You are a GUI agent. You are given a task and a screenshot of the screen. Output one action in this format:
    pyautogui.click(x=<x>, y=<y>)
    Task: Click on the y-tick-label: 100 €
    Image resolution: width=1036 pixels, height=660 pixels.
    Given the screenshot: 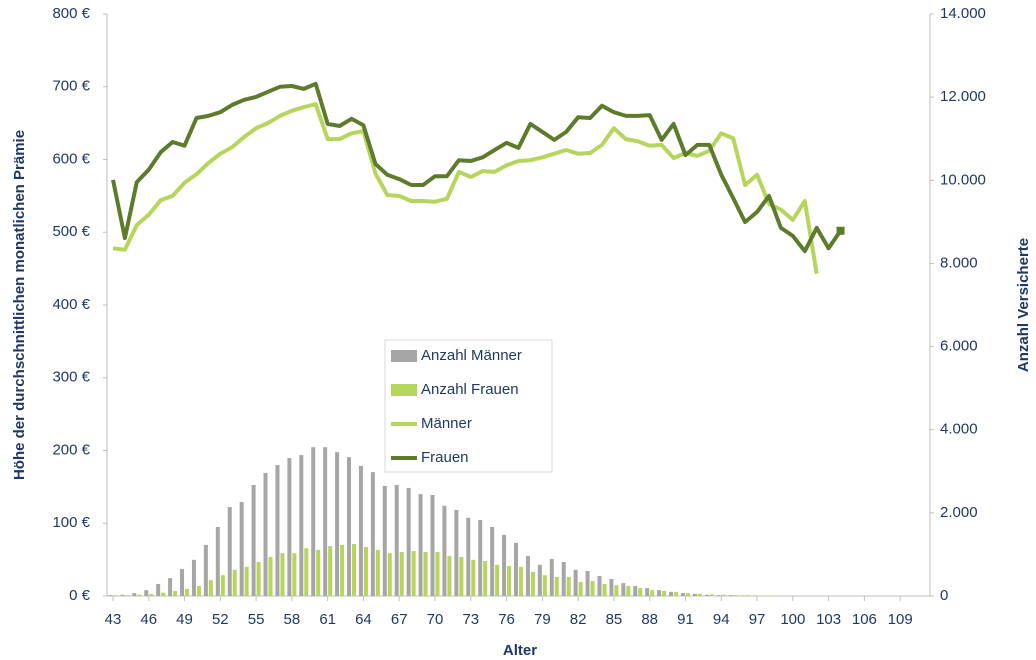 What is the action you would take?
    pyautogui.click(x=71, y=522)
    